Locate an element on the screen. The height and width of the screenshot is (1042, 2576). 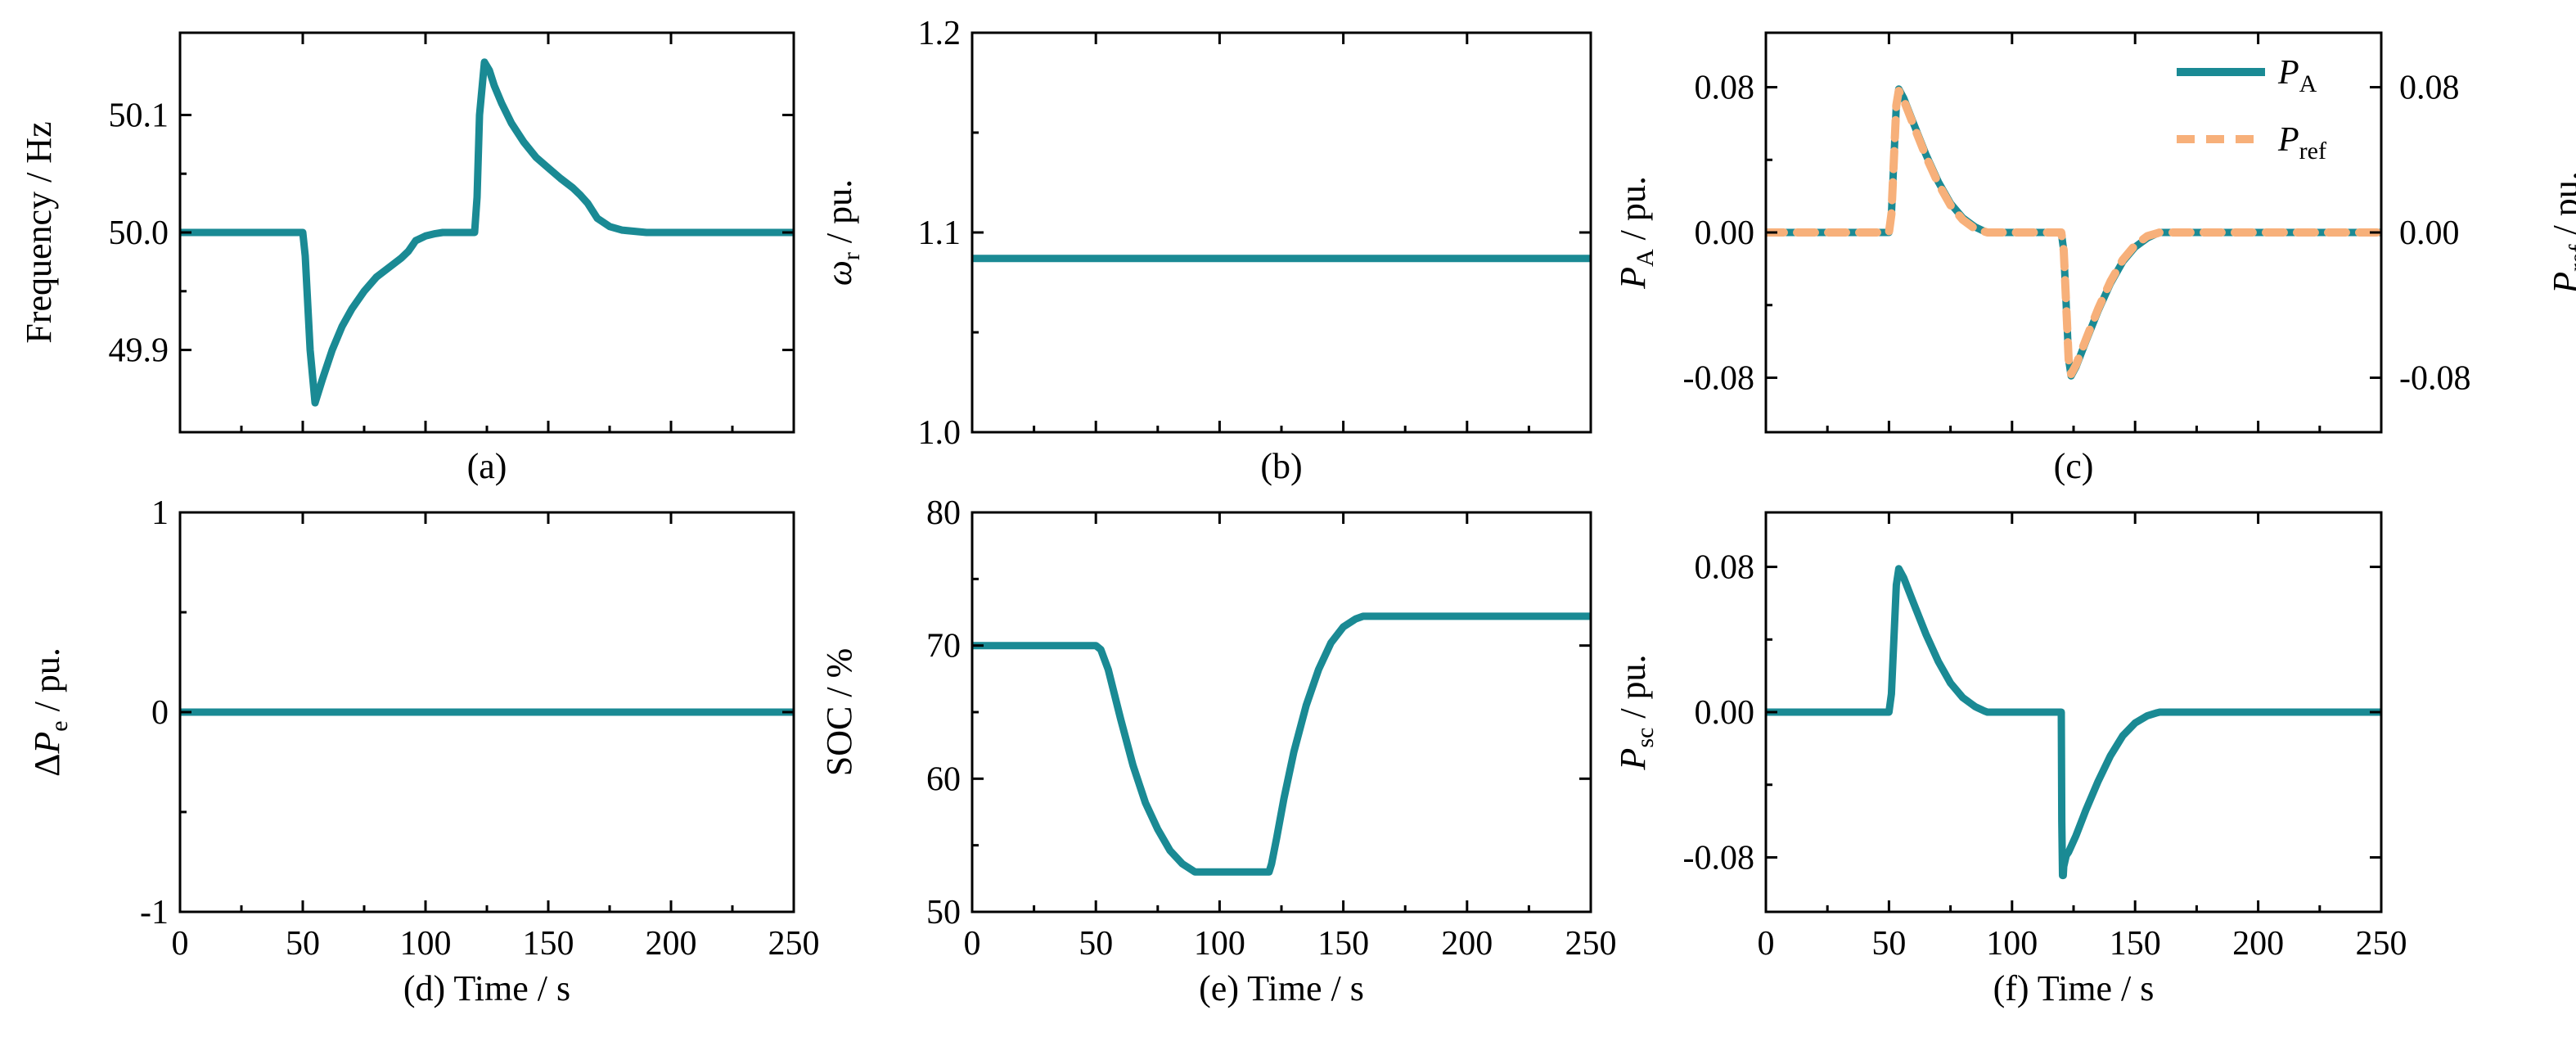
x-tick-label-d-2: 100 is located at coordinates (426, 944).